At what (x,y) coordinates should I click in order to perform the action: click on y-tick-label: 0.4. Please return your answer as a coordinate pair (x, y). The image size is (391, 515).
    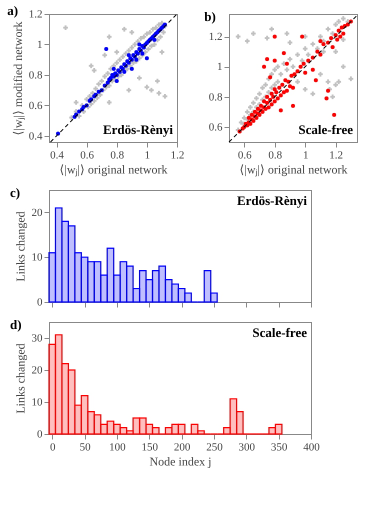
    Looking at the image, I should click on (35, 136).